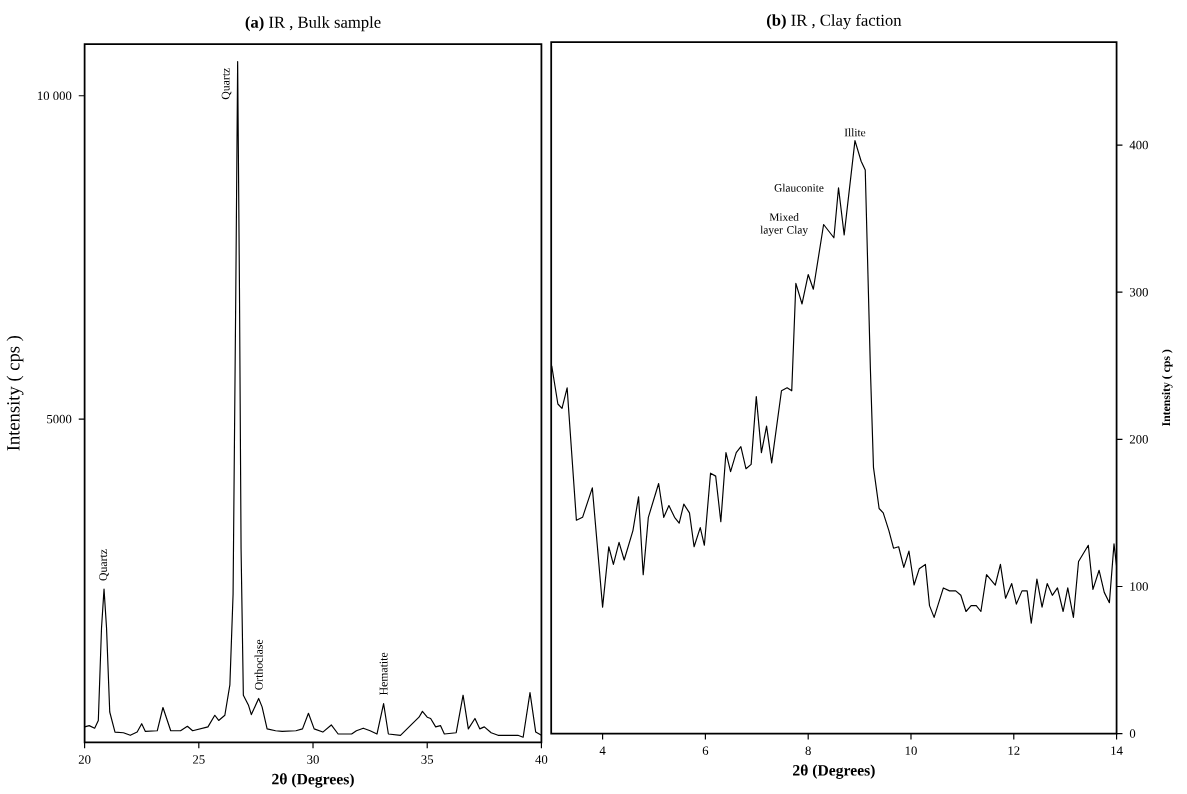  I want to click on annotation: Orthoclase, so click(258, 664).